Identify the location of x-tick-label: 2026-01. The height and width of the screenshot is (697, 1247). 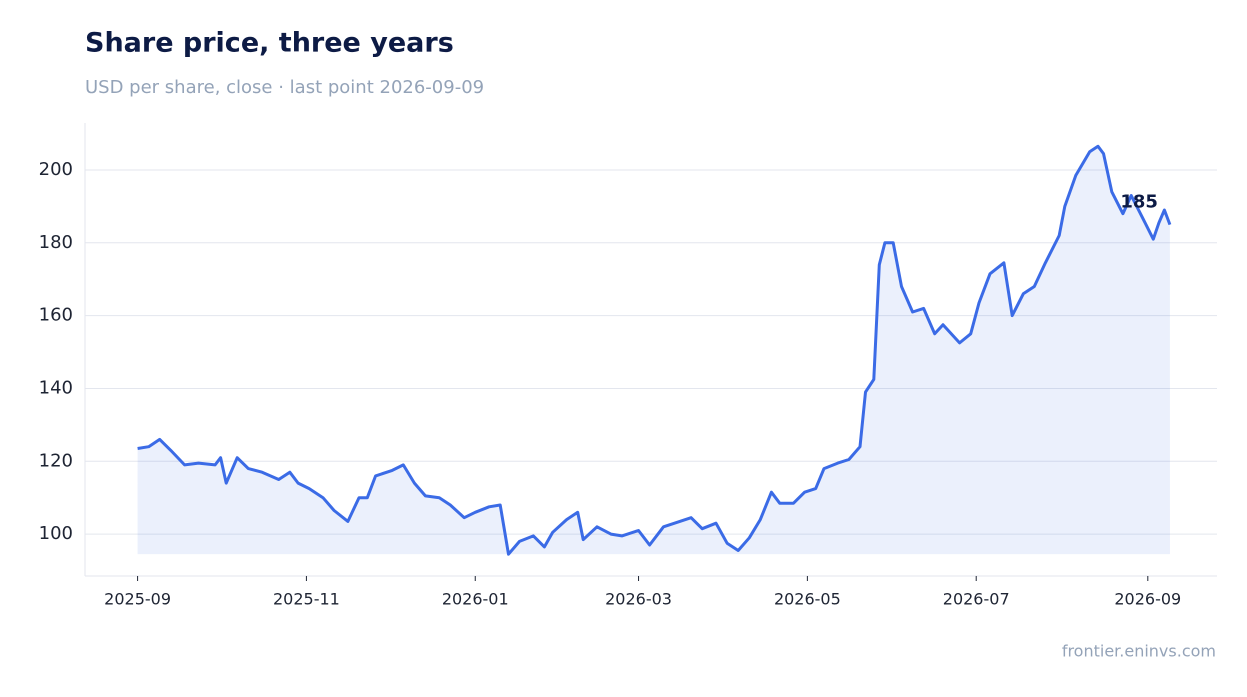
(475, 599).